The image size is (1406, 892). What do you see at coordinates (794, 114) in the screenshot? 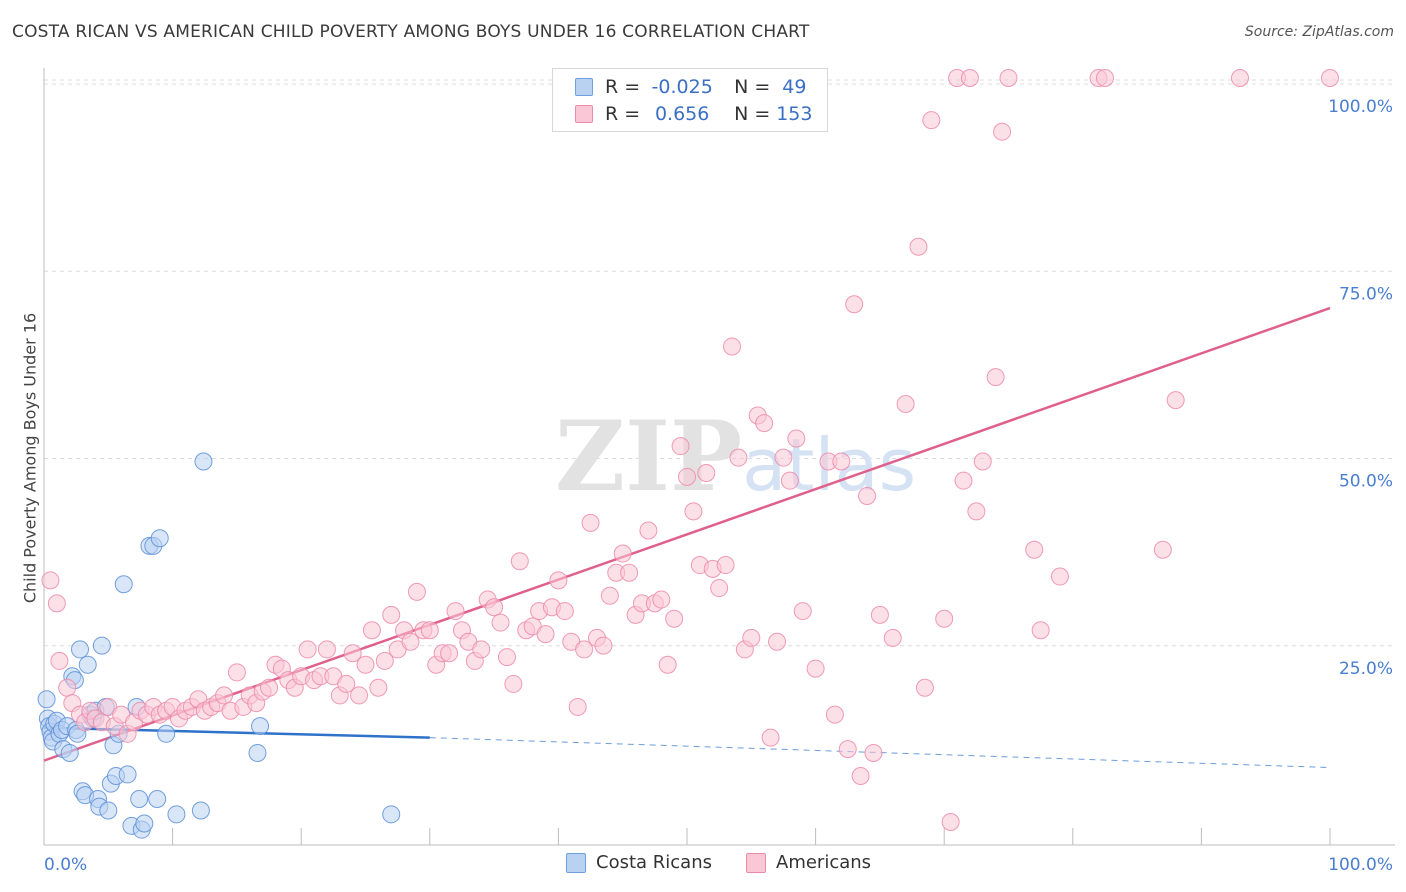
I see `legend-n-value: 153` at bounding box center [794, 114].